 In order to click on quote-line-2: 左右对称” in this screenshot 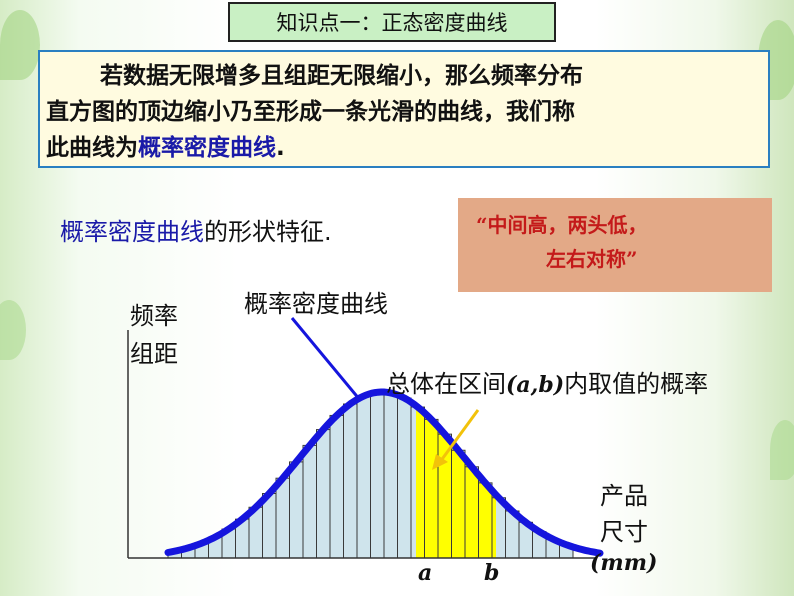, I will do `click(592, 259)`.